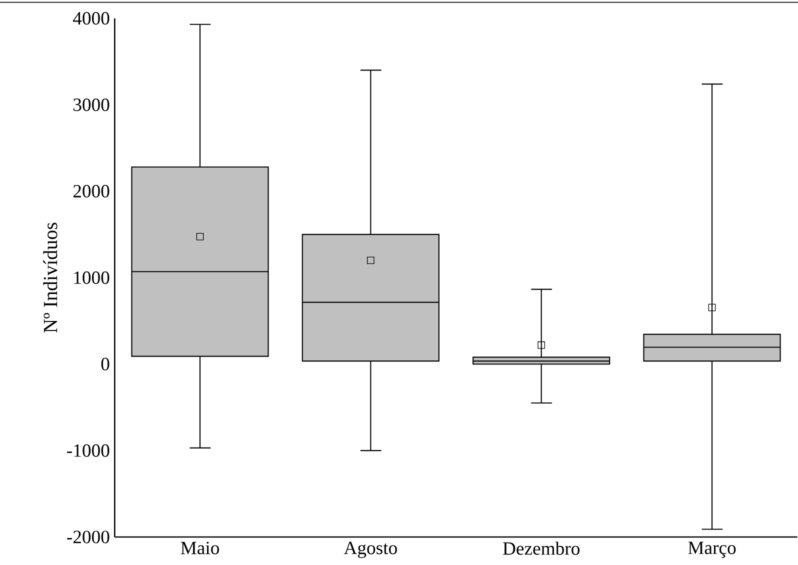 The height and width of the screenshot is (565, 798). Describe the element at coordinates (92, 277) in the screenshot. I see `y-tick-label: 1000` at that location.